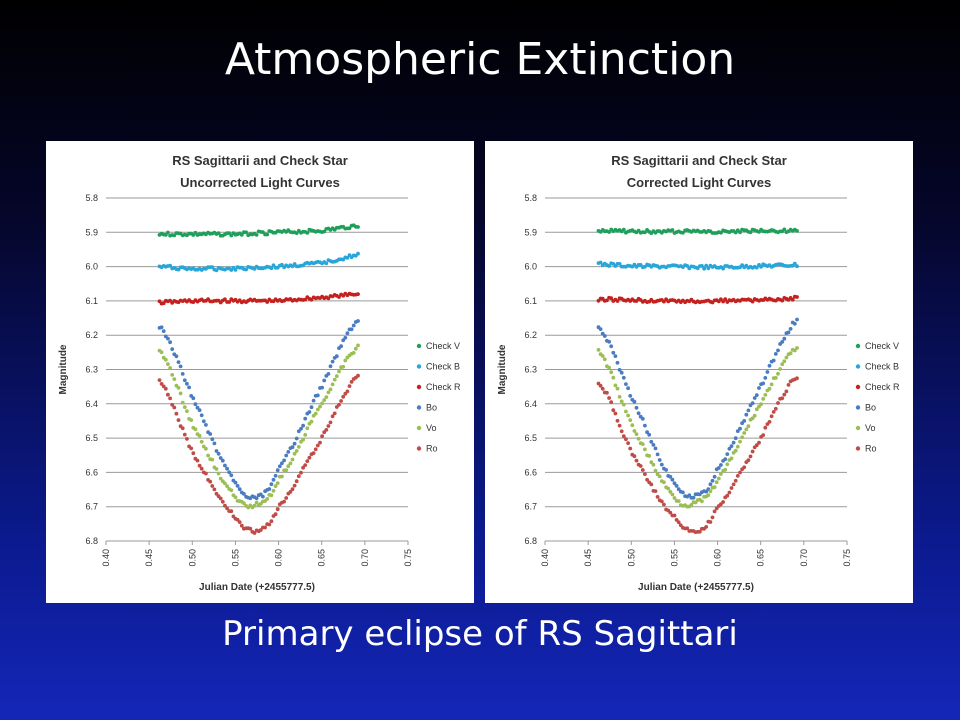 The height and width of the screenshot is (720, 960). I want to click on legend-entry: Check V, so click(443, 346).